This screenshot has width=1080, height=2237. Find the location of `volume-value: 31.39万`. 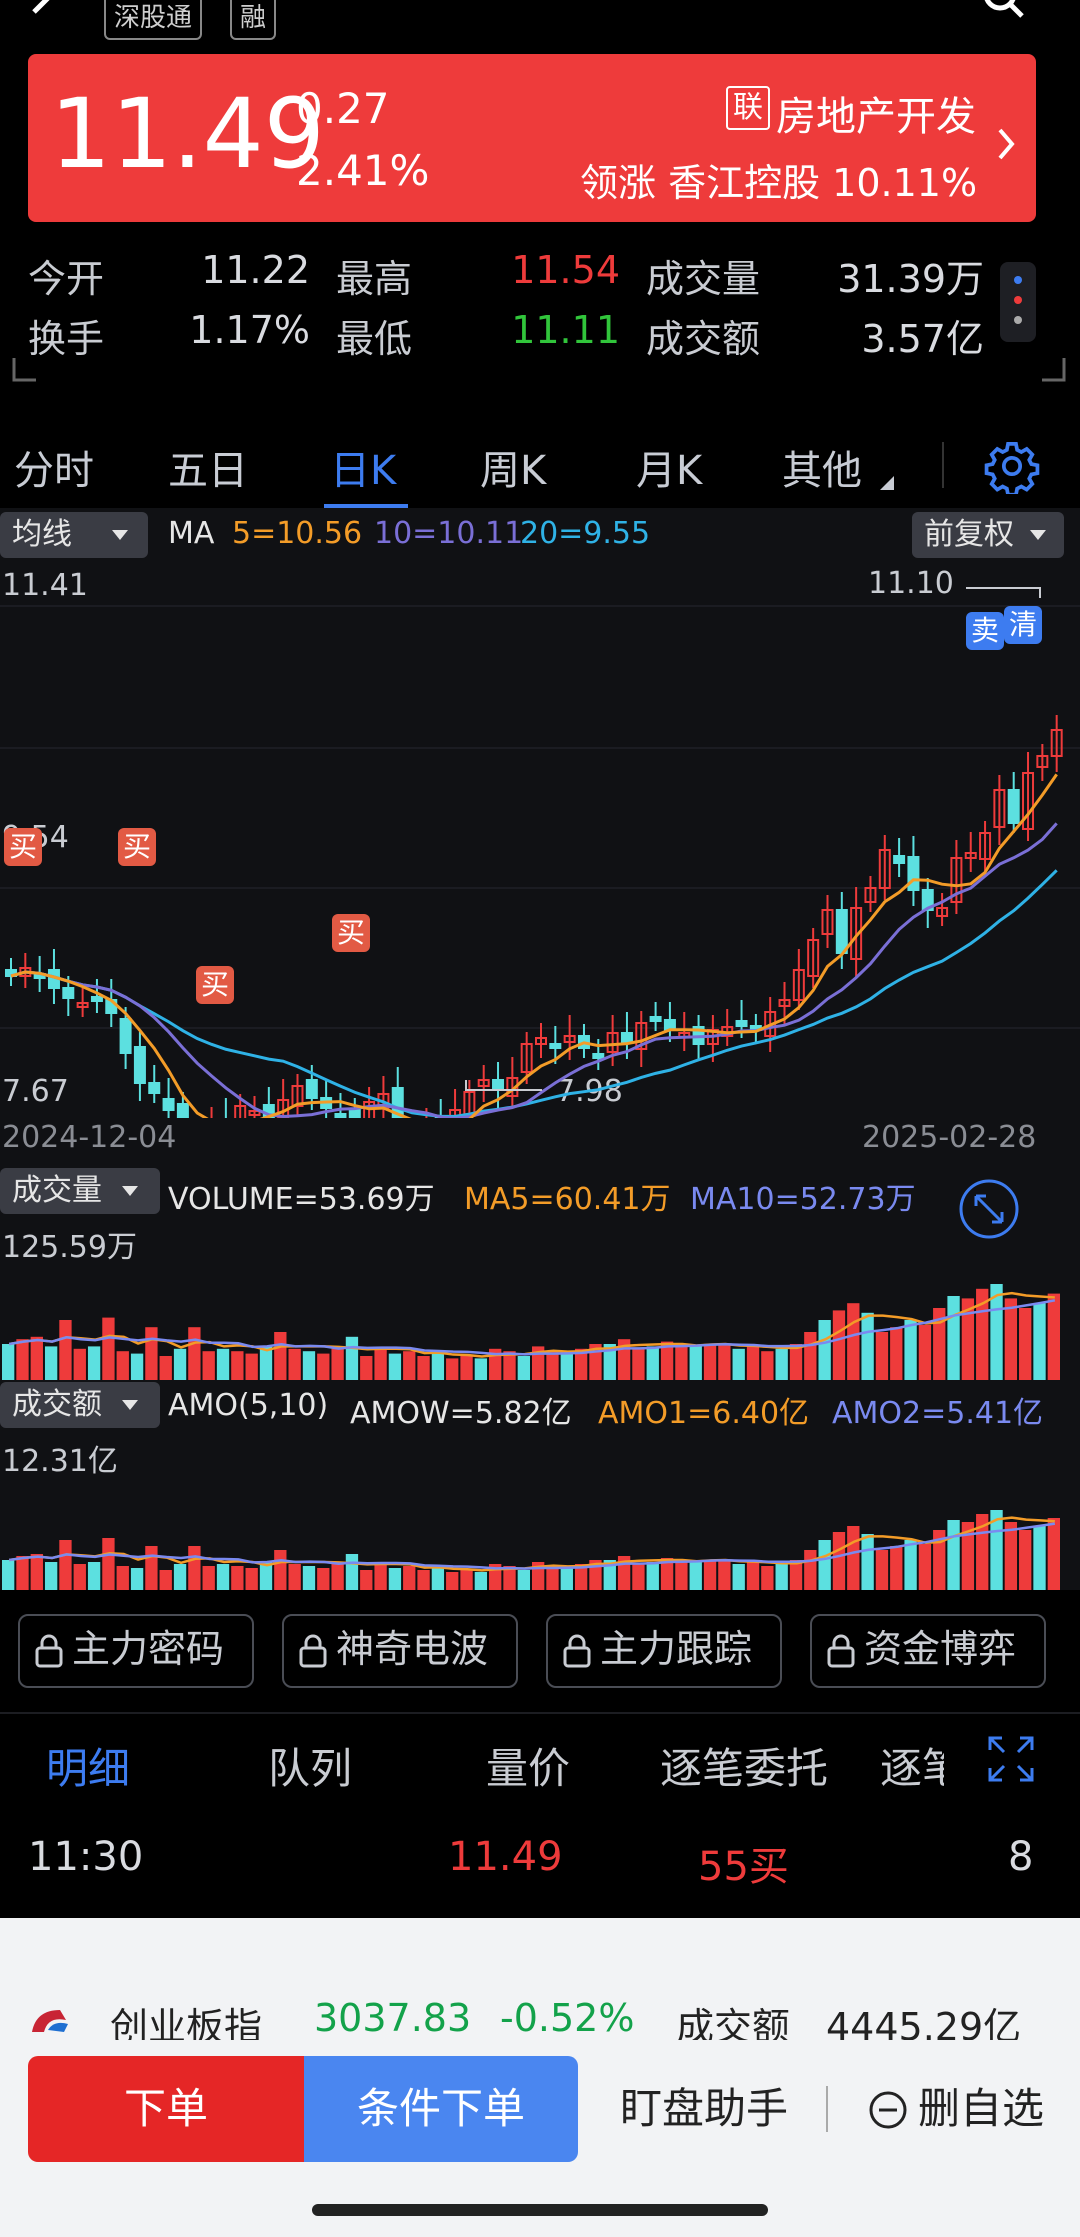

volume-value: 31.39万 is located at coordinates (910, 279).